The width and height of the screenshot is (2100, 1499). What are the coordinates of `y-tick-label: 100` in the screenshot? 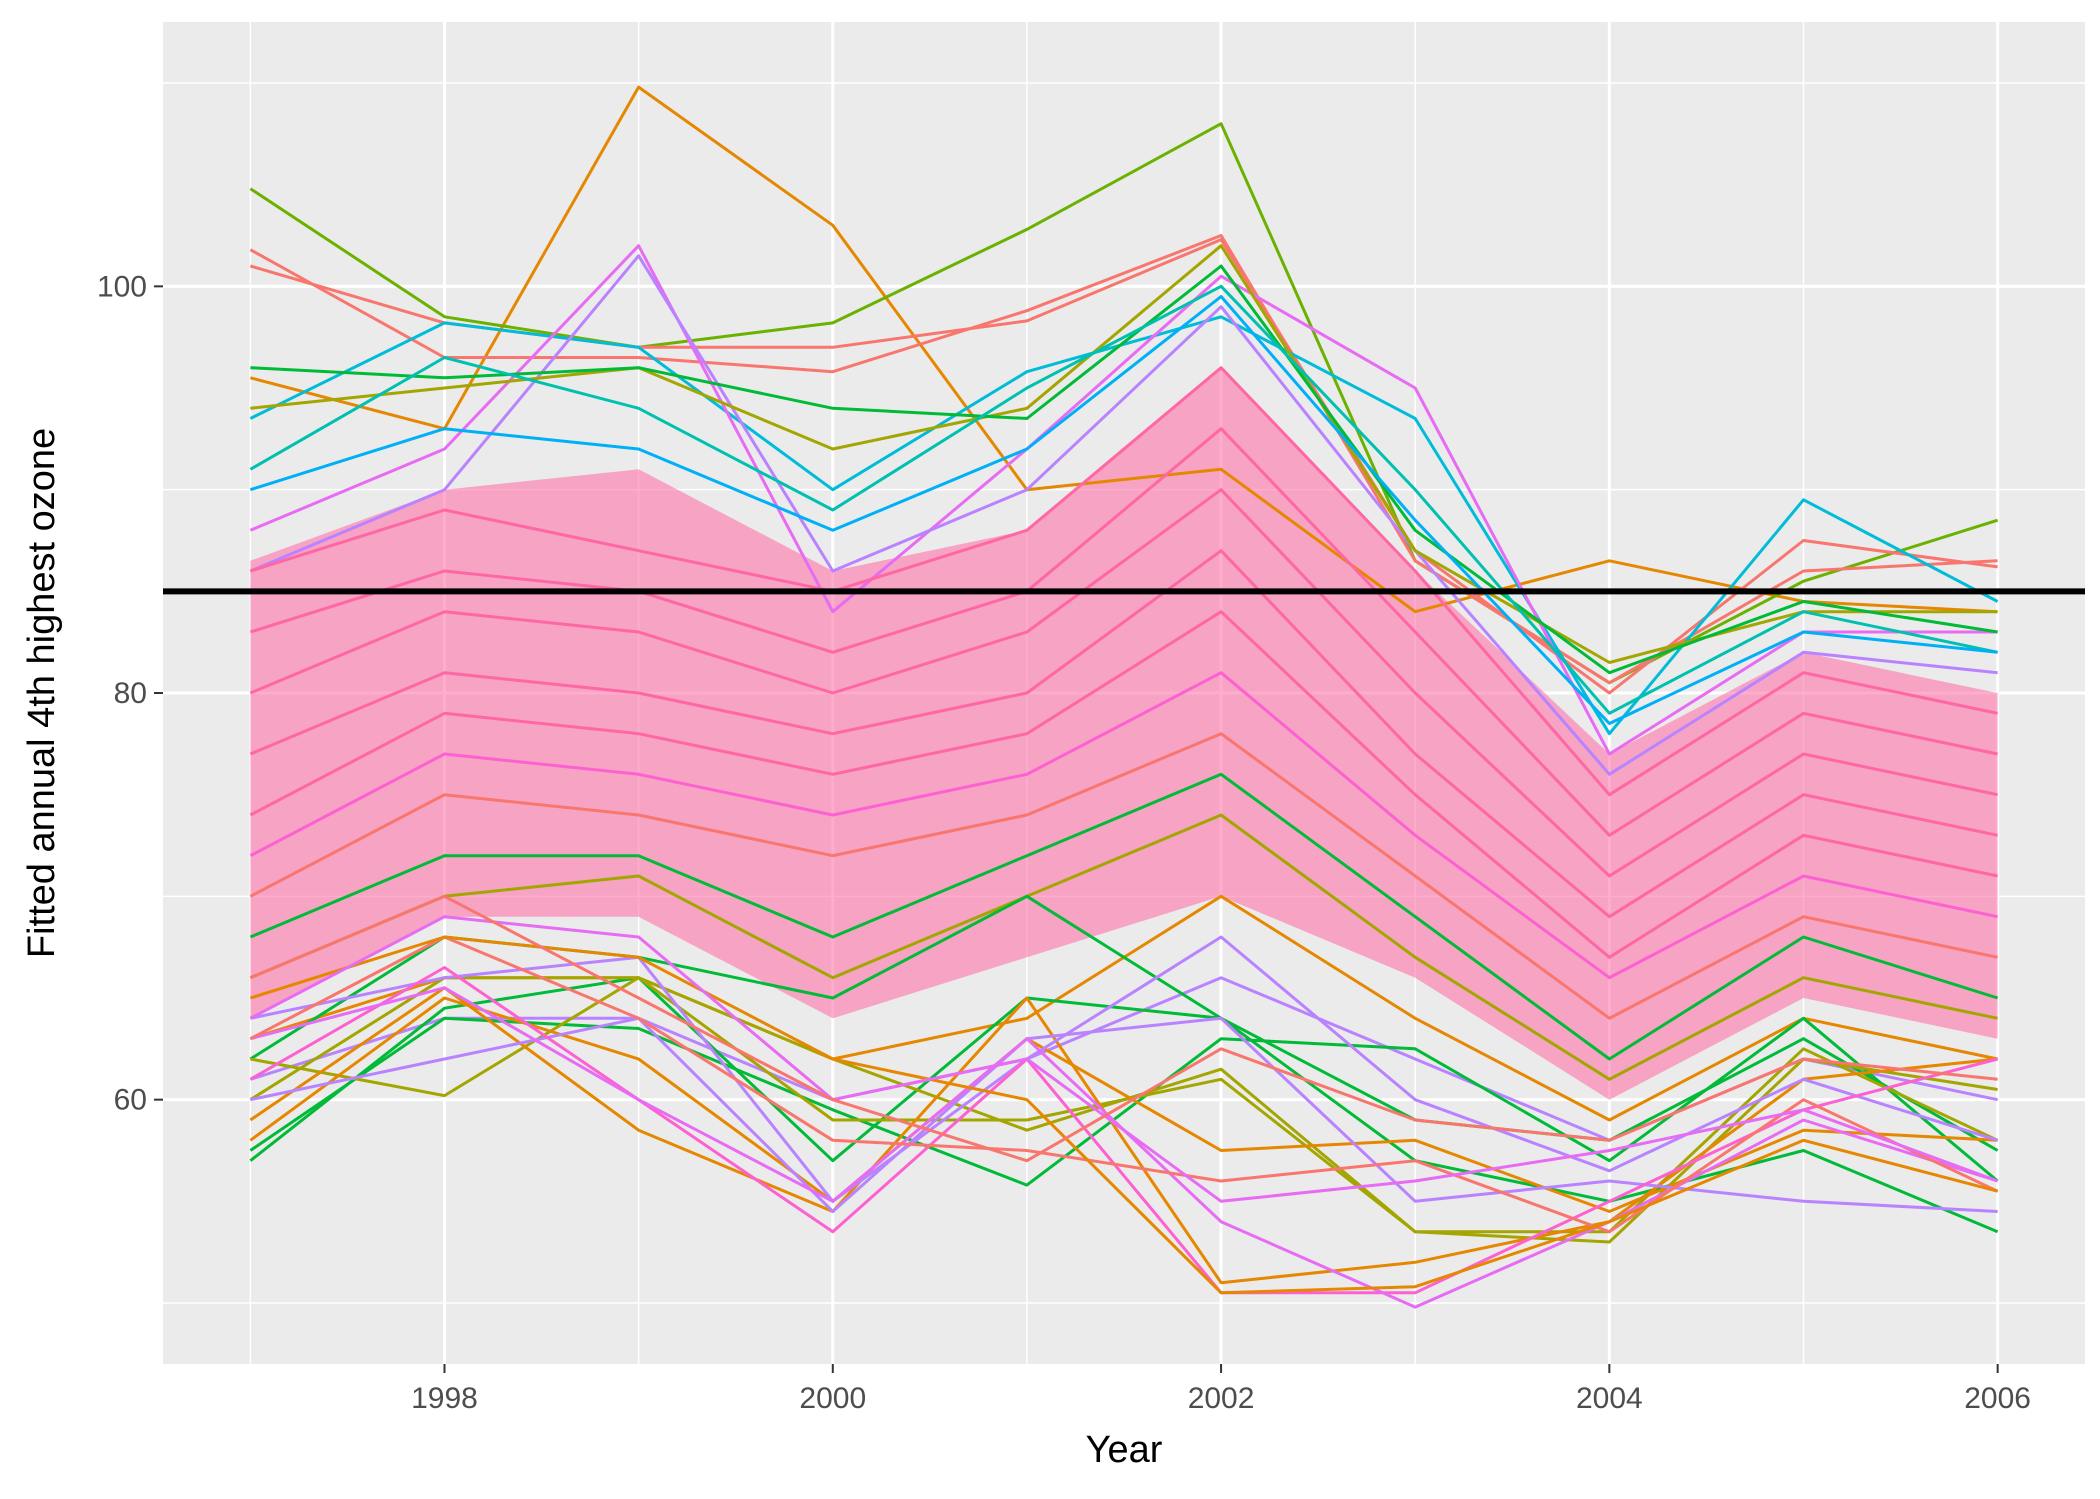 It's located at (122, 286).